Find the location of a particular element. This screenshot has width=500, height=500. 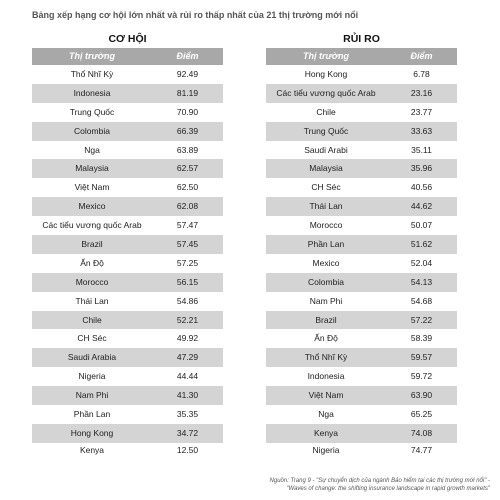

score-cell: 40.56 is located at coordinates (421, 187).